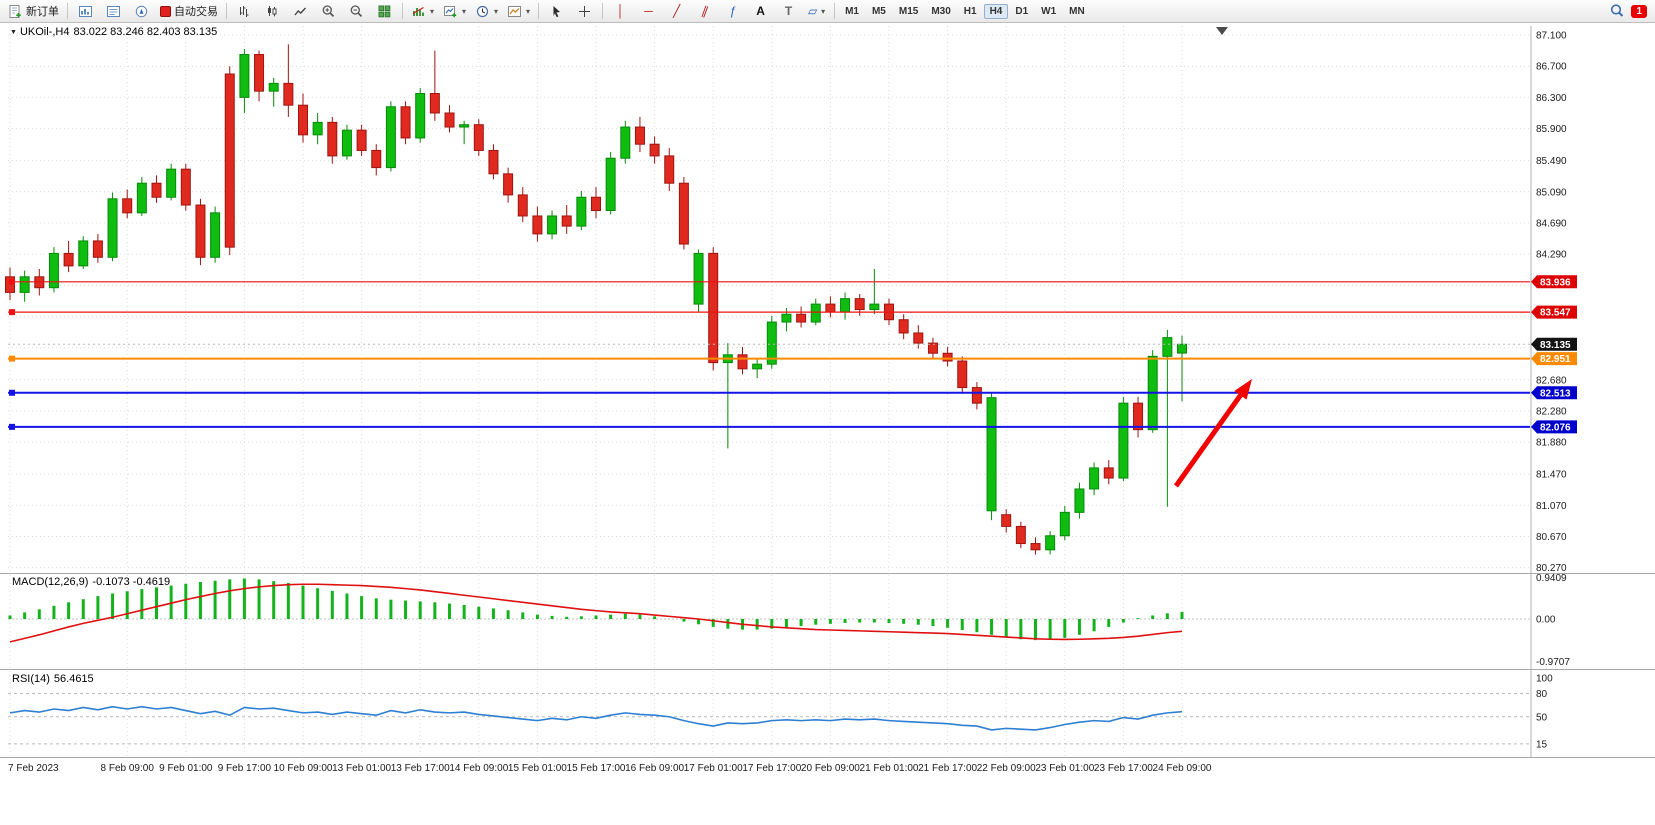  I want to click on price-tick-label: 82.680, so click(1551, 380).